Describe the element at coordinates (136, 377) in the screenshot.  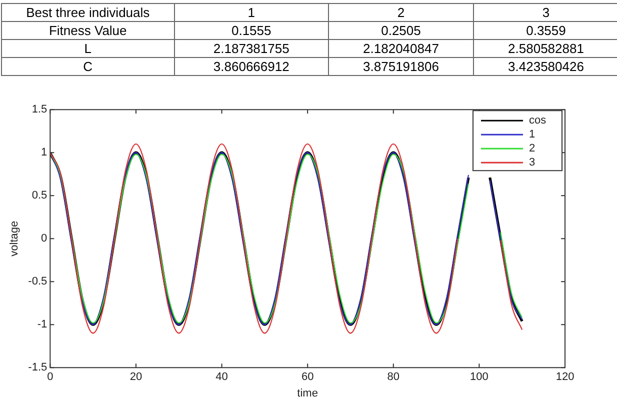
I see `x-tick-label: 20` at that location.